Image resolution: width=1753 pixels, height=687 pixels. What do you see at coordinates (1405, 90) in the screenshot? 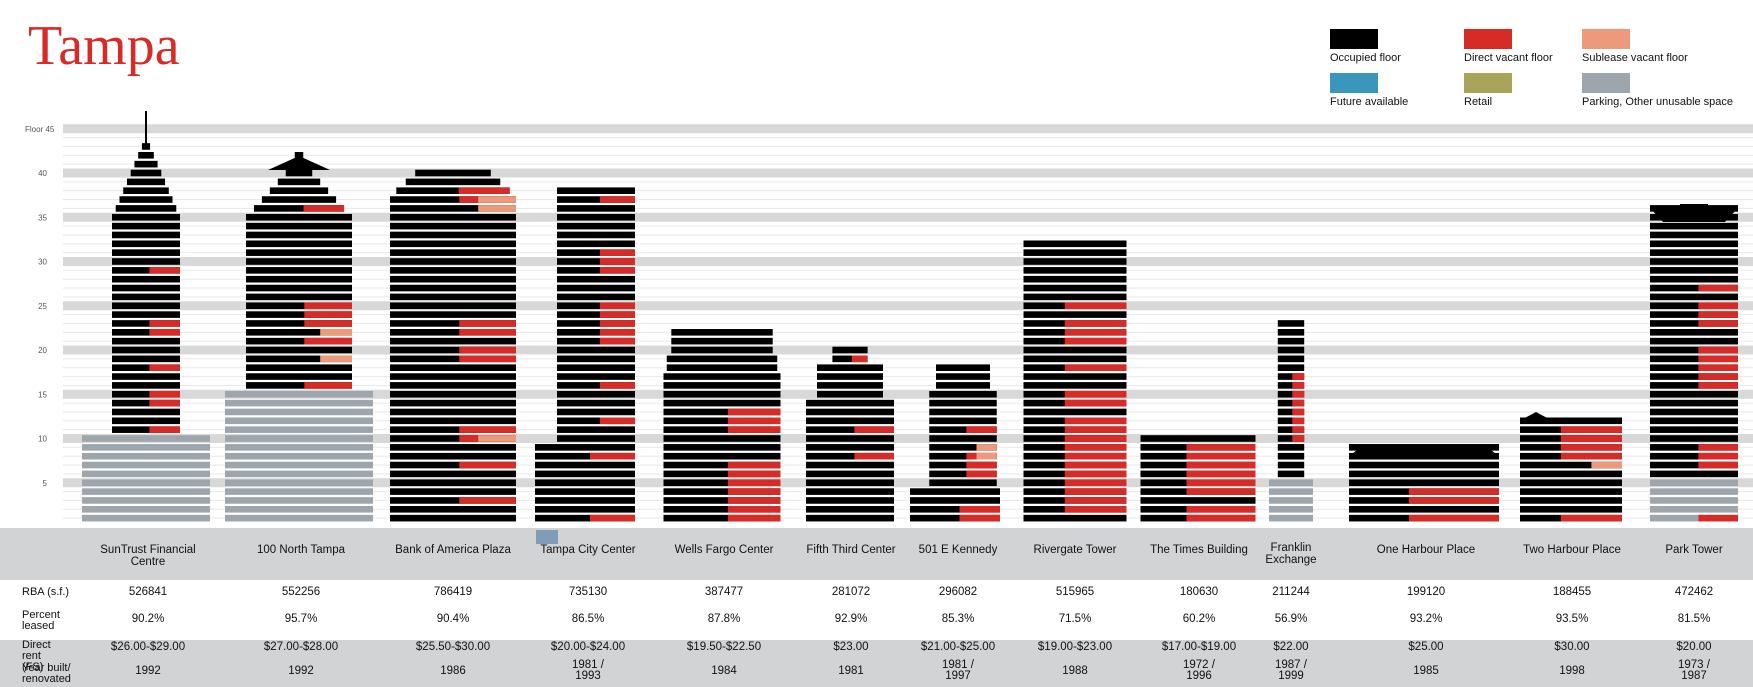
I see `legend-item-future-available: Future available` at bounding box center [1405, 90].